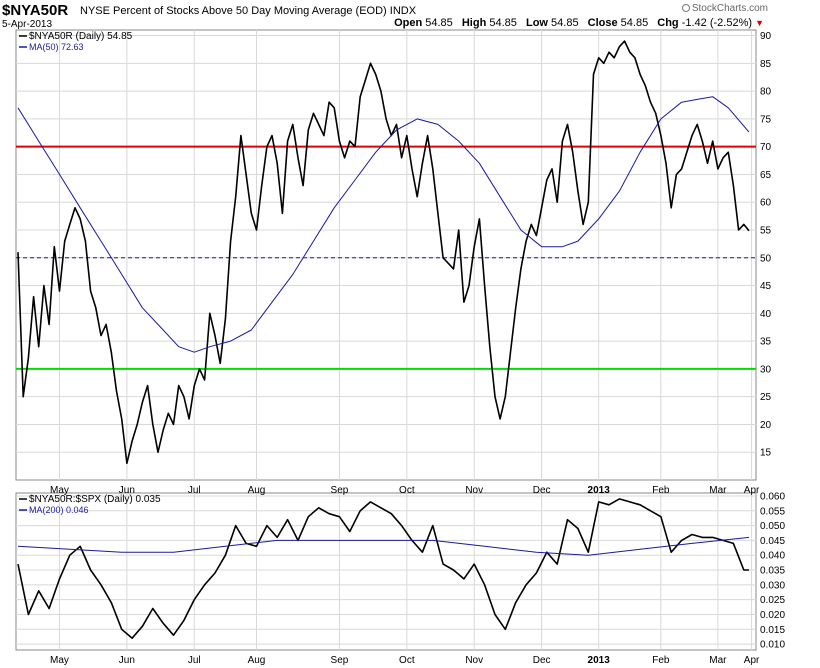 The height and width of the screenshot is (668, 820). What do you see at coordinates (772, 600) in the screenshot?
I see `y-tick-label: 0.025` at bounding box center [772, 600].